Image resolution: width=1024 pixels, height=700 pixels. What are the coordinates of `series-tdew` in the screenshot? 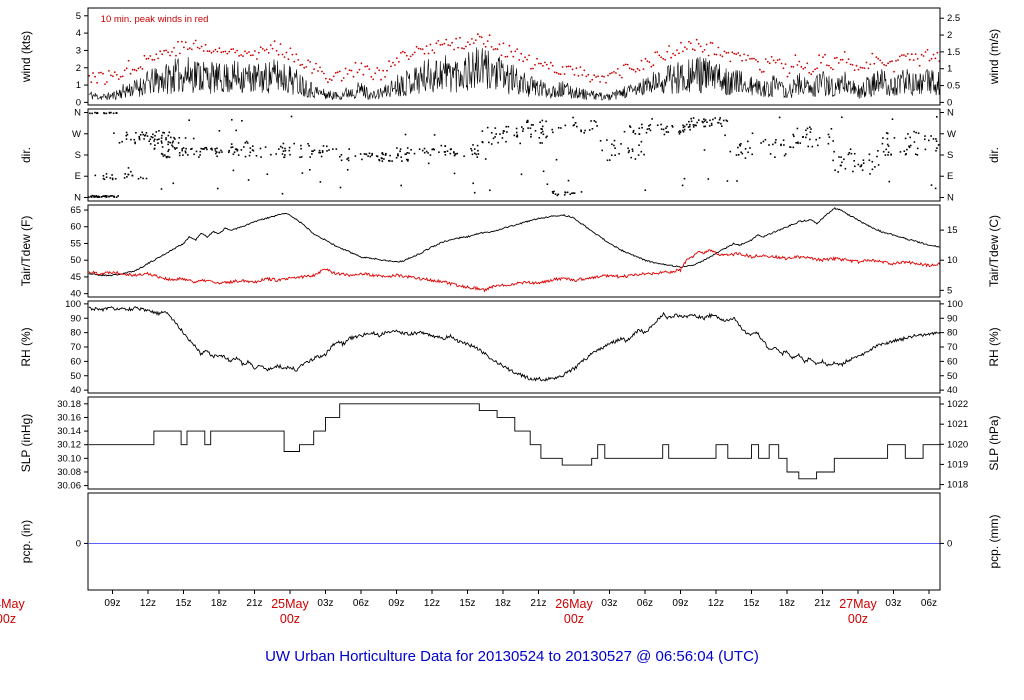 It's located at (514, 271).